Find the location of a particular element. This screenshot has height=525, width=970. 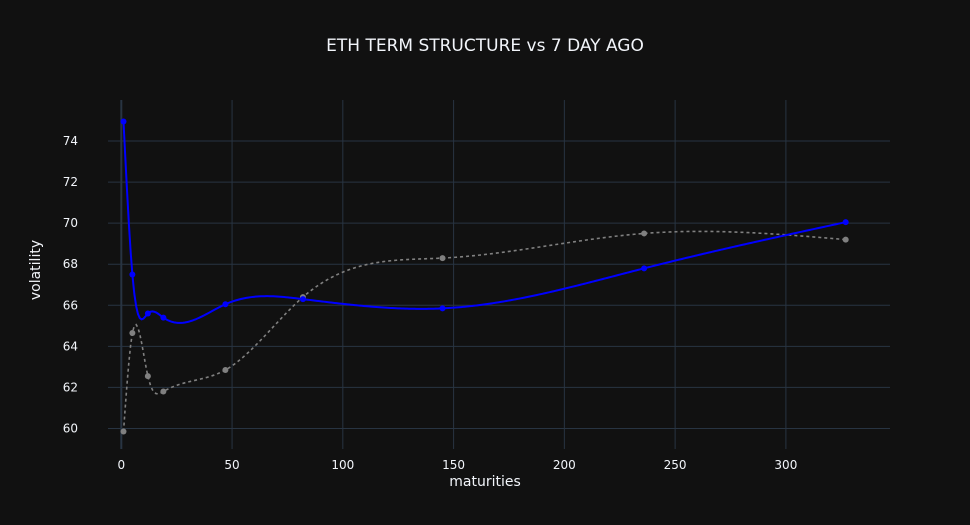

y-tick-label: 60 is located at coordinates (70, 428).